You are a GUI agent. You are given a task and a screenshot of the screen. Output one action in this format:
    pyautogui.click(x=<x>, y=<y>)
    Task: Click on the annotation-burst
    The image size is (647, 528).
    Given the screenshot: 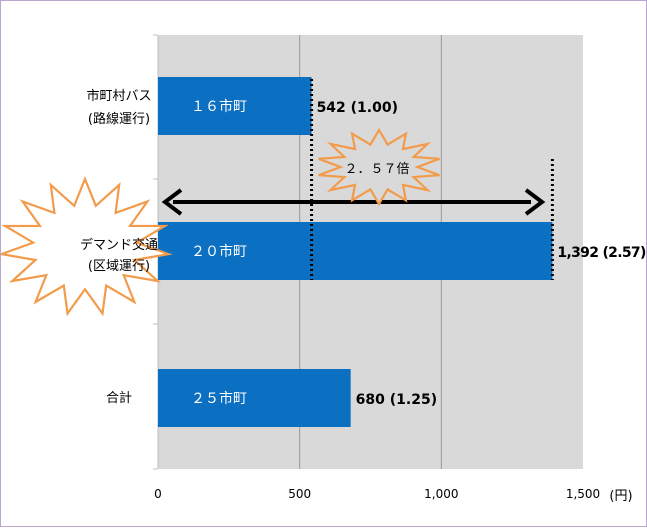 What is the action you would take?
    pyautogui.click(x=379, y=167)
    